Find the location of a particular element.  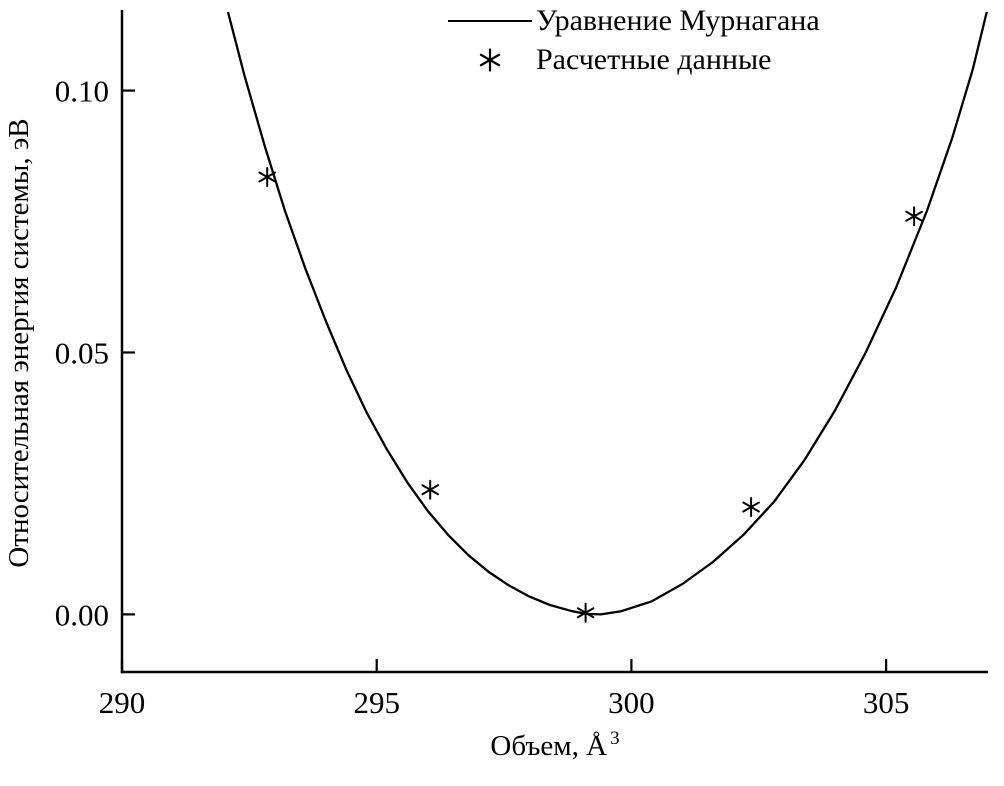

legend-label-curve: Уравнение Мурнагана is located at coordinates (678, 20).